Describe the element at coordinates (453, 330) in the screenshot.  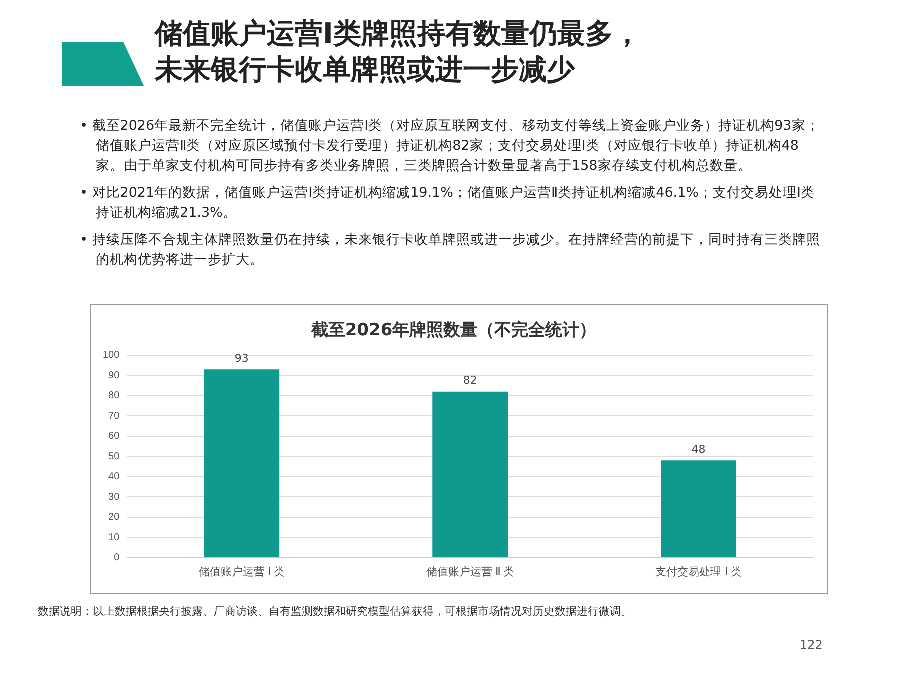
I see `chart-title: 截至2026年牌照数量（不完全统计）` at that location.